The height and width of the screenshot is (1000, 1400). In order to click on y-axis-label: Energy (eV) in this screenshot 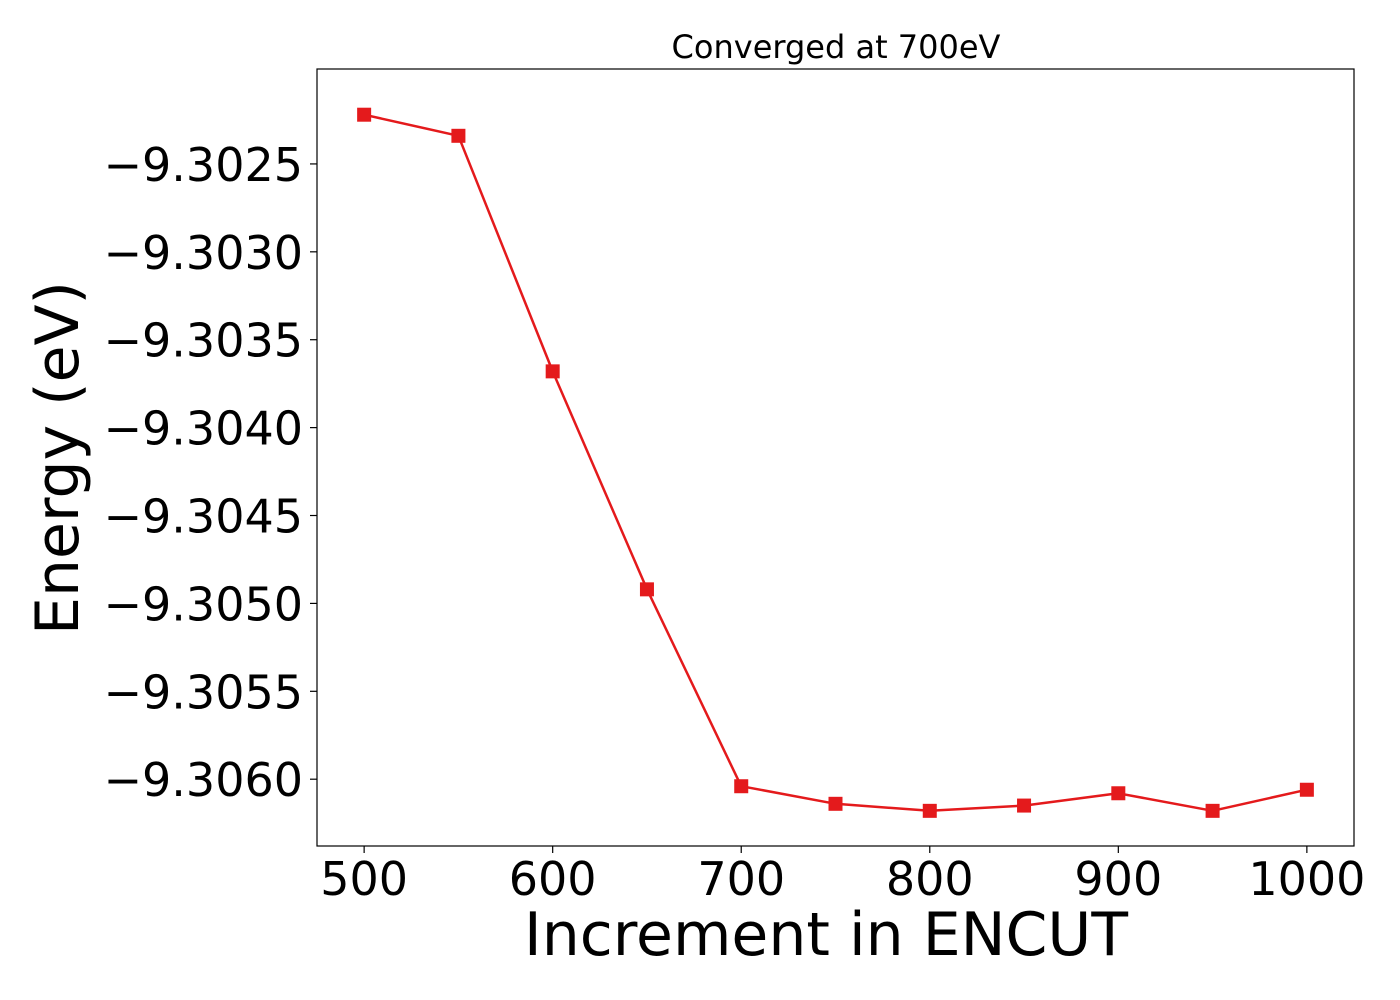, I will do `click(58, 458)`.